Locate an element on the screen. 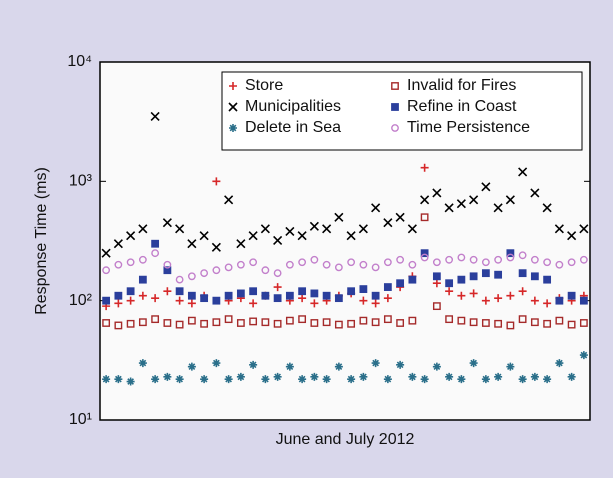 The width and height of the screenshot is (613, 478). y-tick-label: 10² is located at coordinates (81, 300).